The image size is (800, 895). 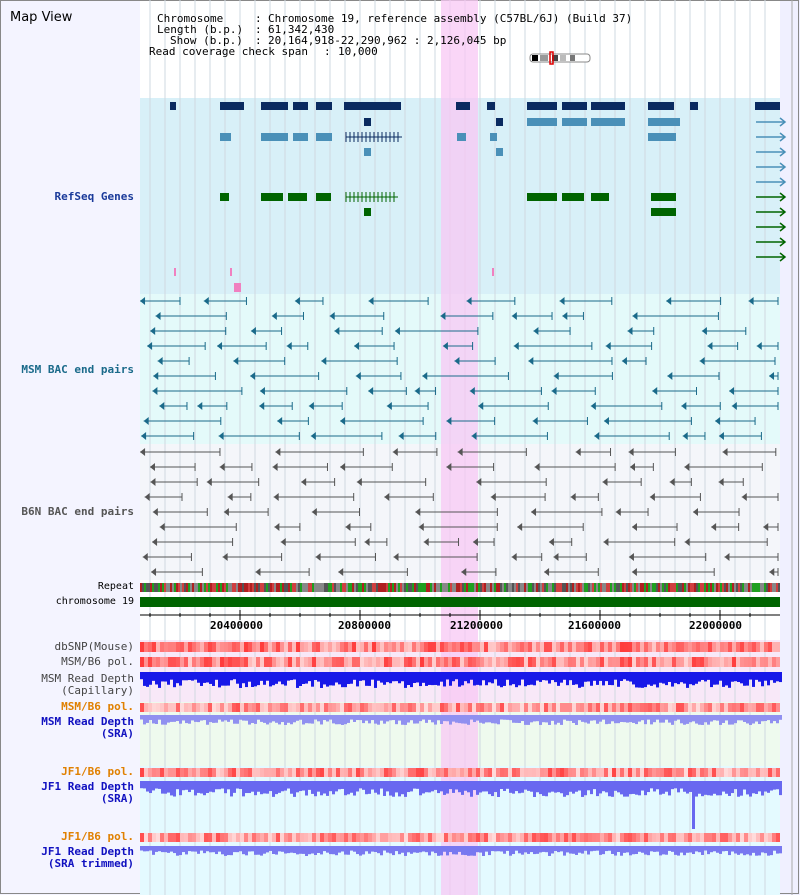 What do you see at coordinates (77, 369) in the screenshot?
I see `track-label-msm-bac: MSM BAC end pairs` at bounding box center [77, 369].